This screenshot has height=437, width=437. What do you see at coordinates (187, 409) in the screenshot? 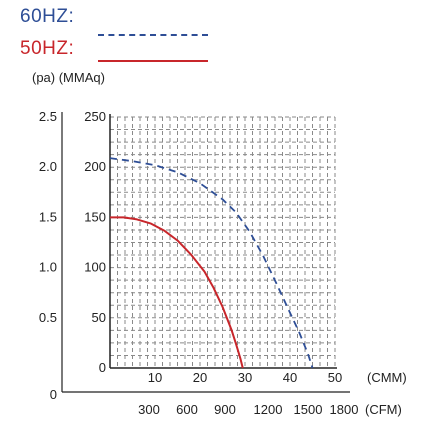
I see `x-tick-label-cfm: 600` at bounding box center [187, 409].